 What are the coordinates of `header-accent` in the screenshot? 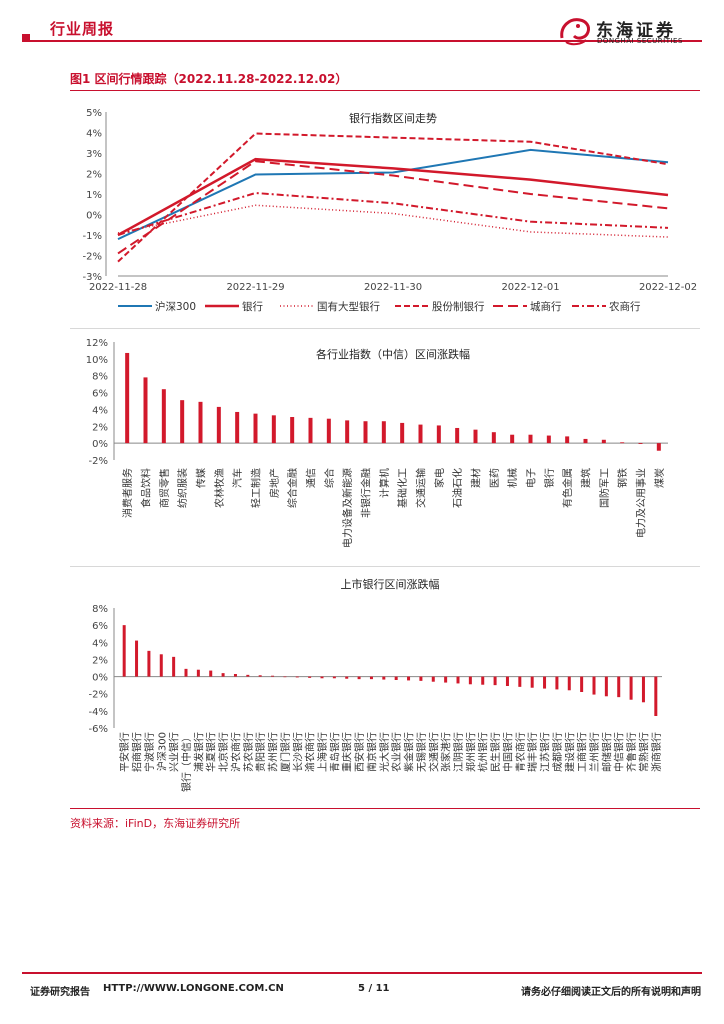 It's located at (26, 38).